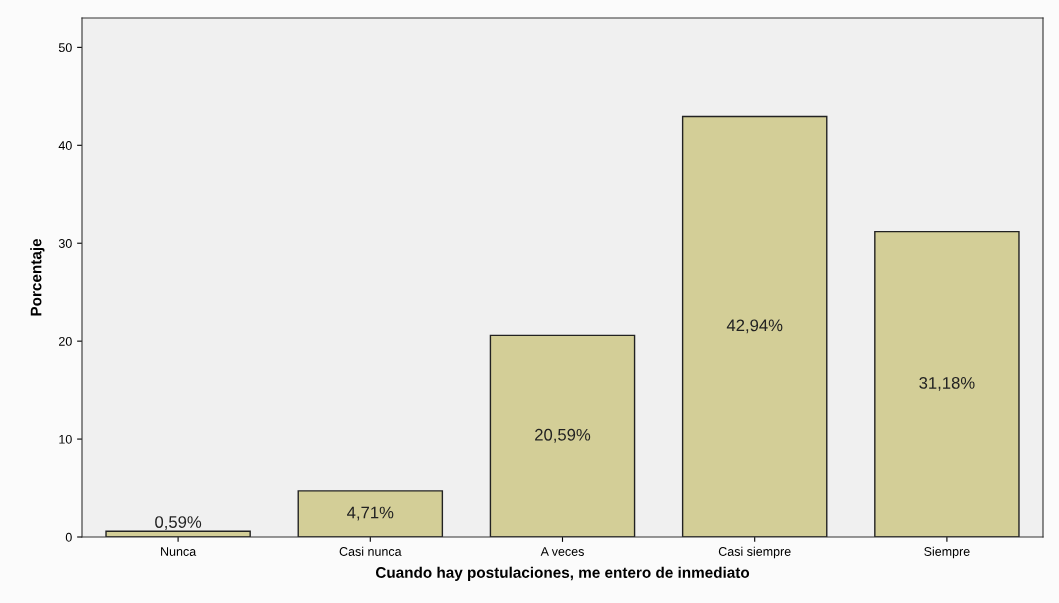 The image size is (1059, 603). What do you see at coordinates (947, 552) in the screenshot?
I see `x-tick-label: Siempre` at bounding box center [947, 552].